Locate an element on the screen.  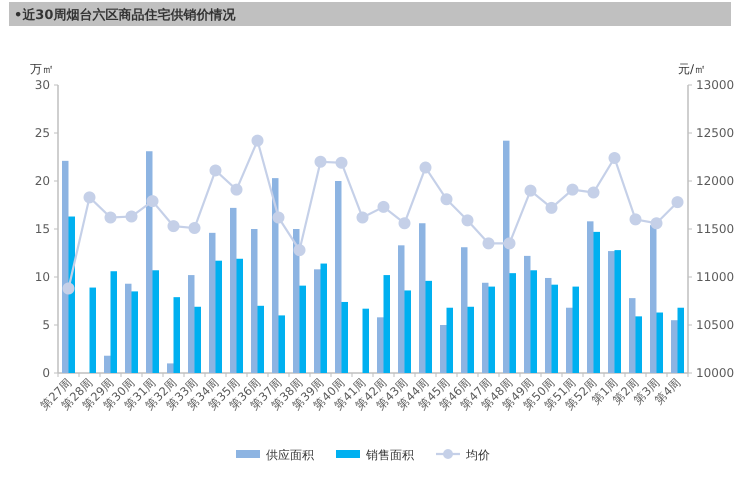
y2-tick-label: 13000 is located at coordinates (715, 85).